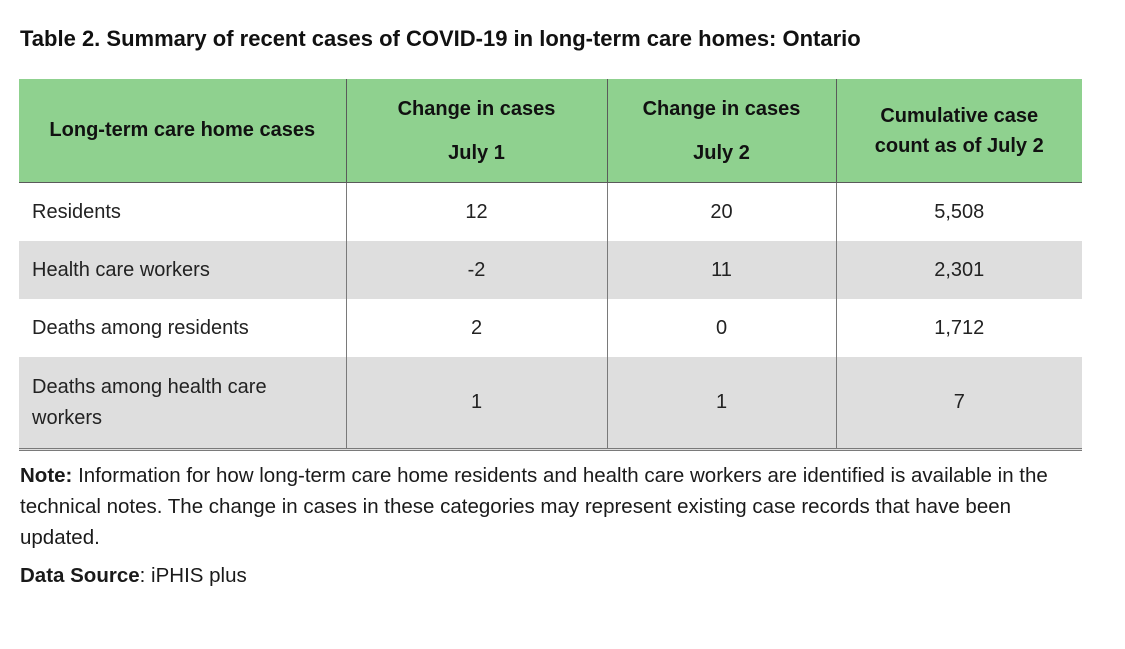 This screenshot has height=649, width=1125. What do you see at coordinates (722, 328) in the screenshot?
I see `cell-change-july2: 0` at bounding box center [722, 328].